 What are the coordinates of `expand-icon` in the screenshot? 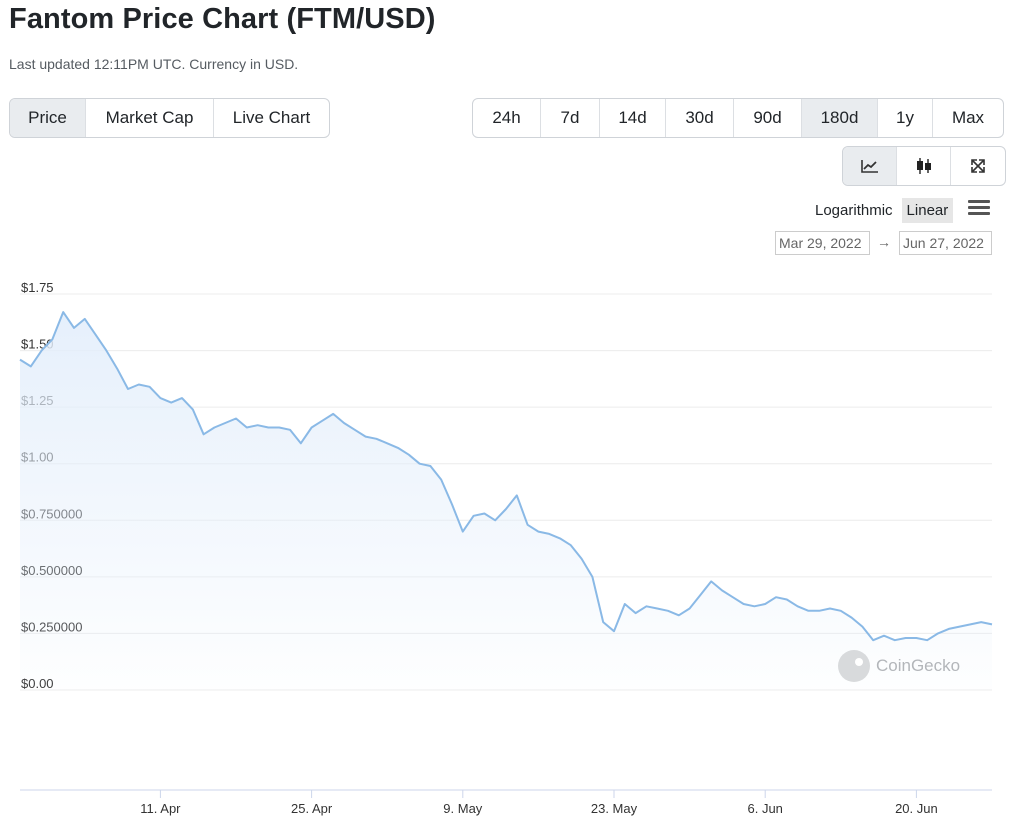 It's located at (978, 166).